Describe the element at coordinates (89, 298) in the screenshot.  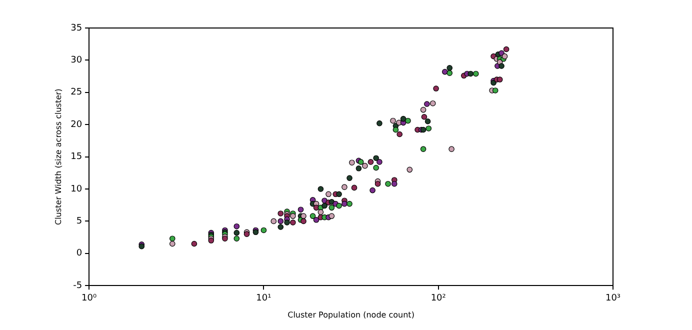
I see `x-tick-label: 10⁰` at that location.